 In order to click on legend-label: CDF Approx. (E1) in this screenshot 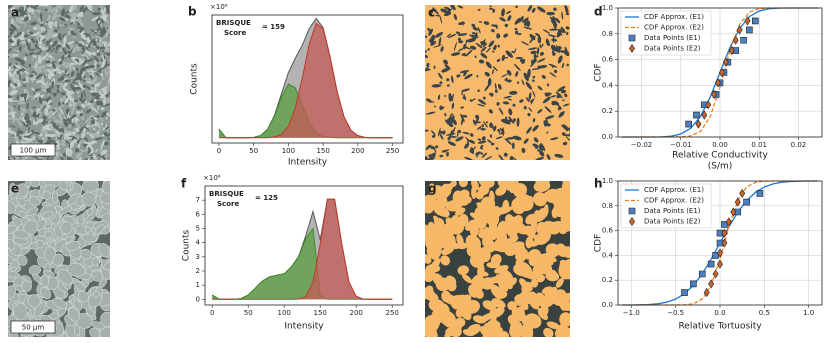, I will do `click(674, 190)`.